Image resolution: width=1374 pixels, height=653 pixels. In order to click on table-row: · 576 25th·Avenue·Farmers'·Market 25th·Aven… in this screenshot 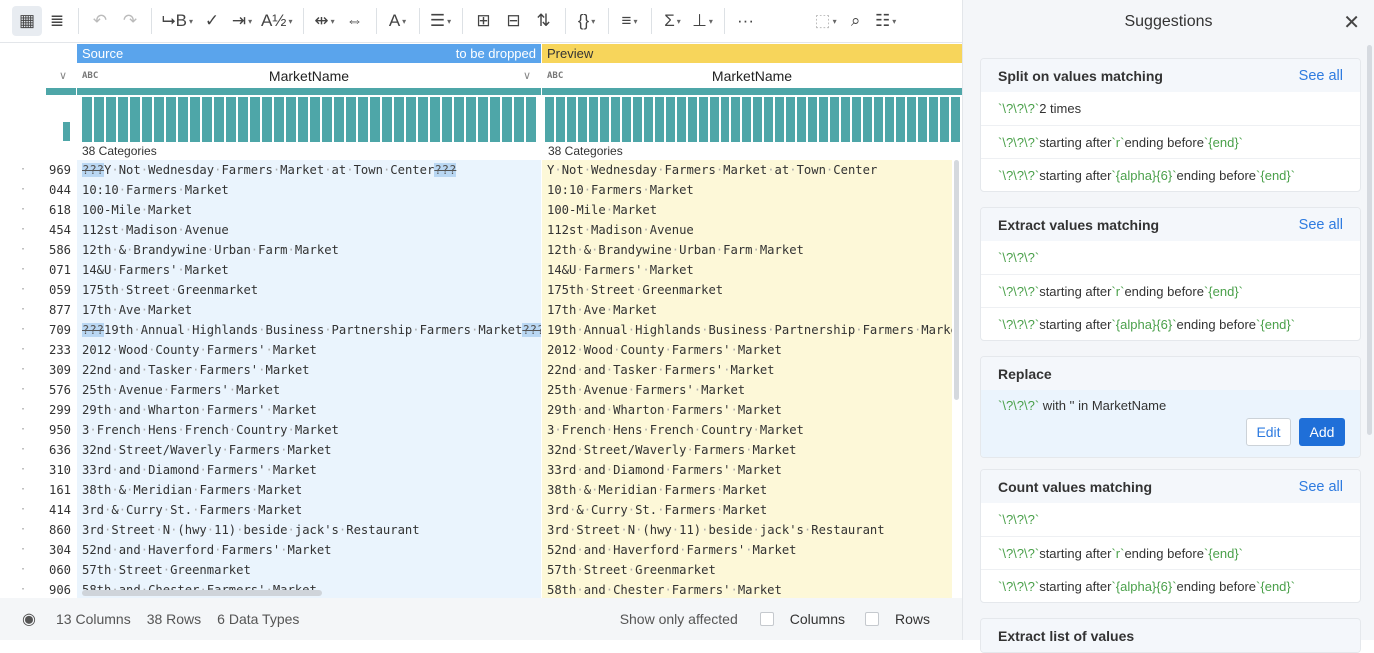, I will do `click(481, 390)`.